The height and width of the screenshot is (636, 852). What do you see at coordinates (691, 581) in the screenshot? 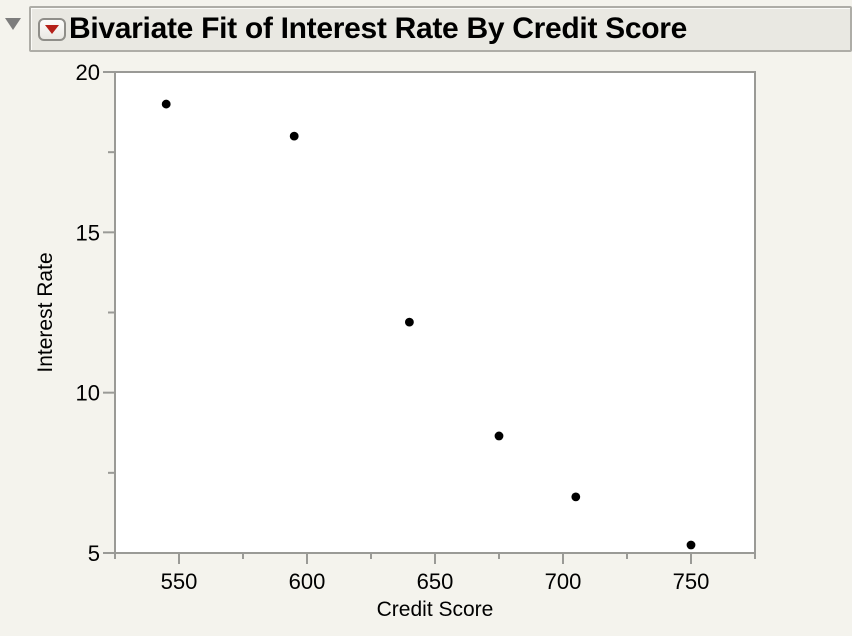
I see `x-tick-label: 750` at bounding box center [691, 581].